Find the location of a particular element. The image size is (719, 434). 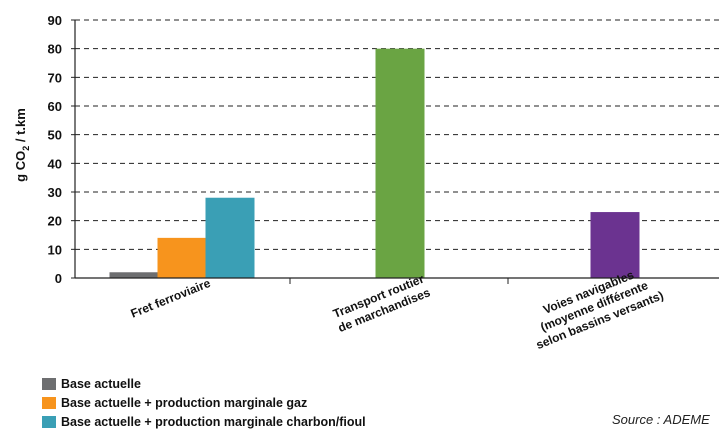

category-label-line: Fret ferroviaire is located at coordinates (171, 298).